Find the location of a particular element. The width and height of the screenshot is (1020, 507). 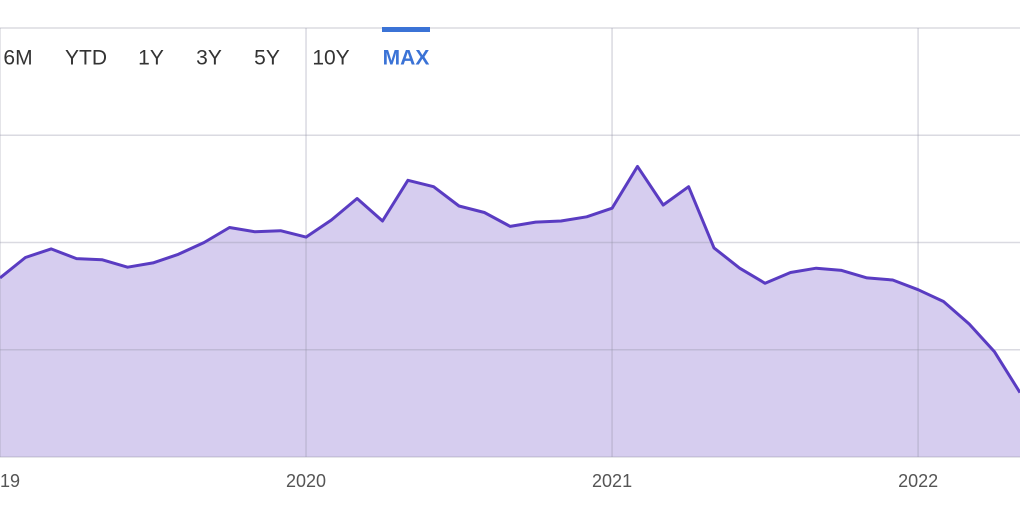

range-button: 10Y is located at coordinates (330, 58).